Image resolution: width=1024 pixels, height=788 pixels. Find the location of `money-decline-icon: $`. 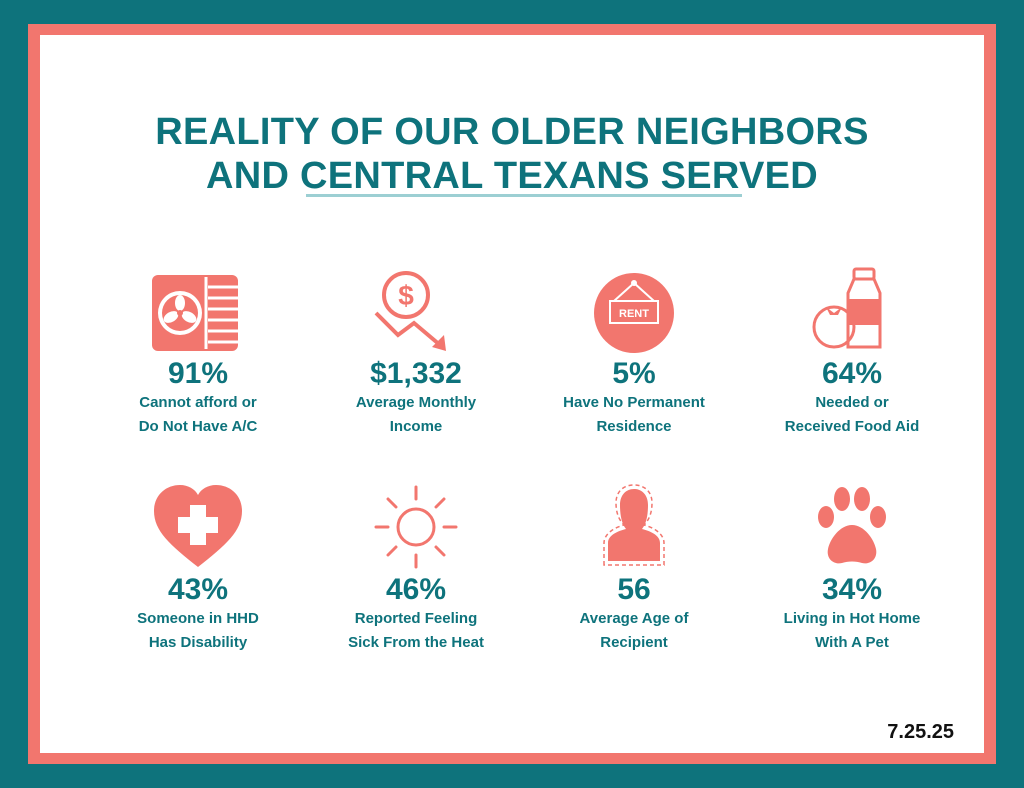

money-decline-icon: $ is located at coordinates (410, 311).